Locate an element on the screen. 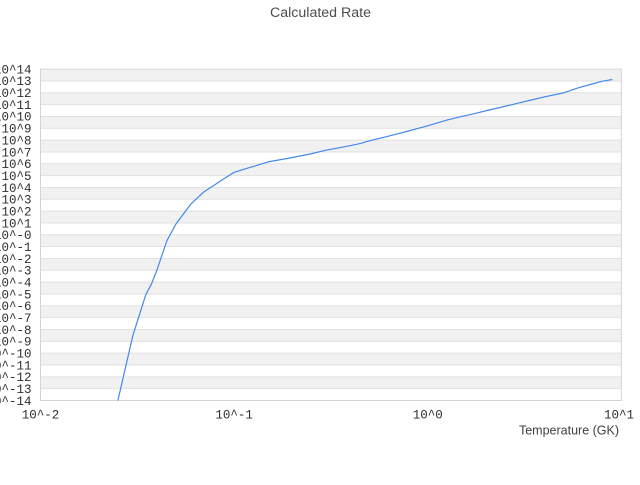 This screenshot has height=485, width=640. svg-text: 10^2 is located at coordinates (16, 212).